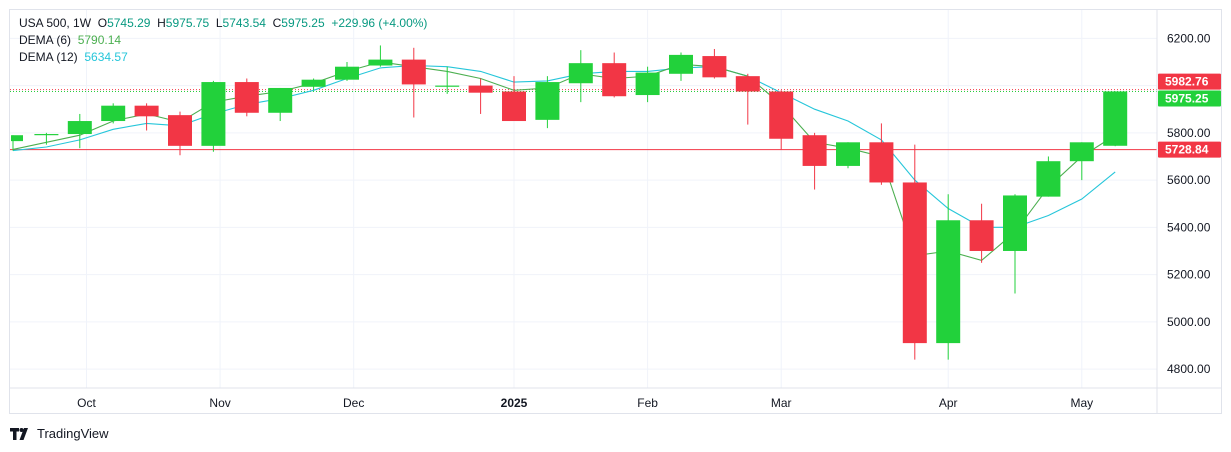 Image resolution: width=1231 pixels, height=452 pixels. I want to click on open-label: O, so click(102, 23).